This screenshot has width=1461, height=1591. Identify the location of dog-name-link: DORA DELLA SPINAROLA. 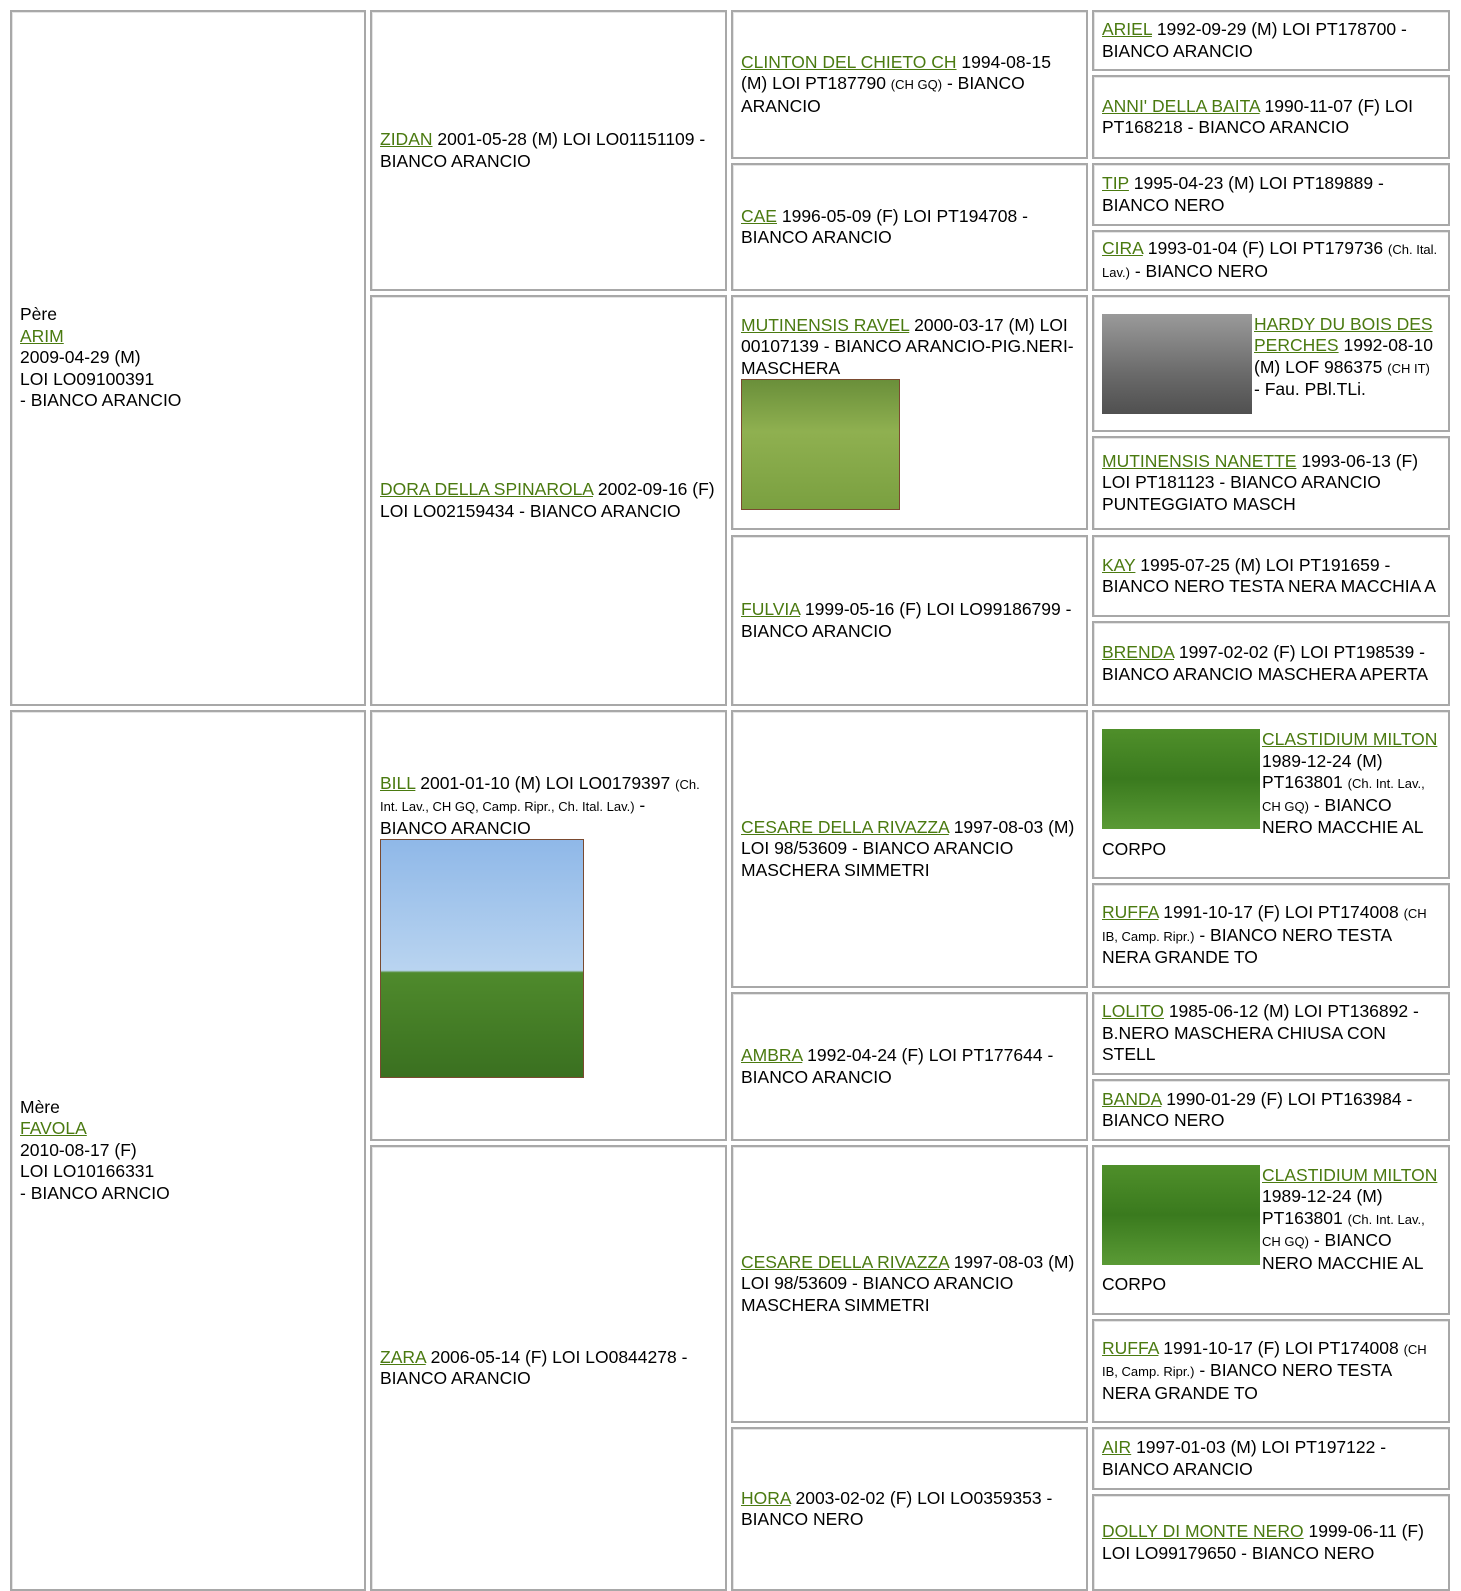
(487, 489).